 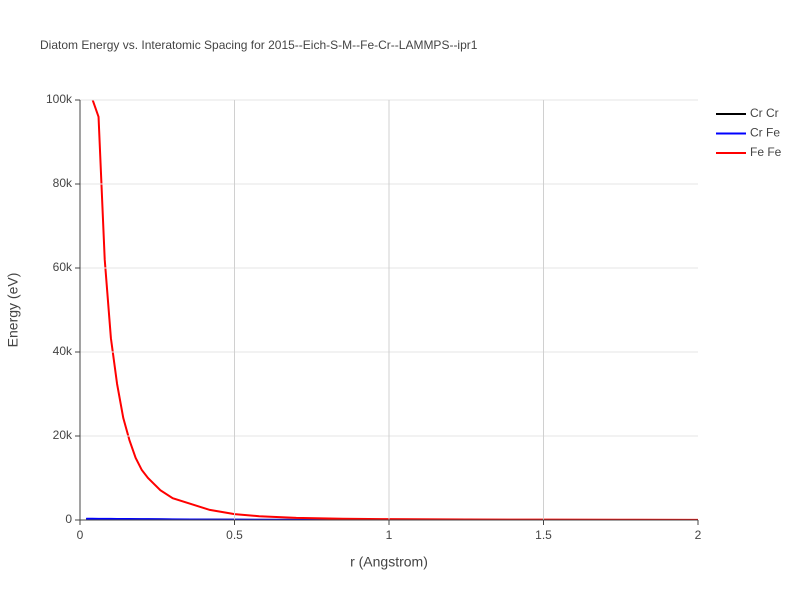 What do you see at coordinates (389, 562) in the screenshot?
I see `x-axis-title: r (Angstrom)` at bounding box center [389, 562].